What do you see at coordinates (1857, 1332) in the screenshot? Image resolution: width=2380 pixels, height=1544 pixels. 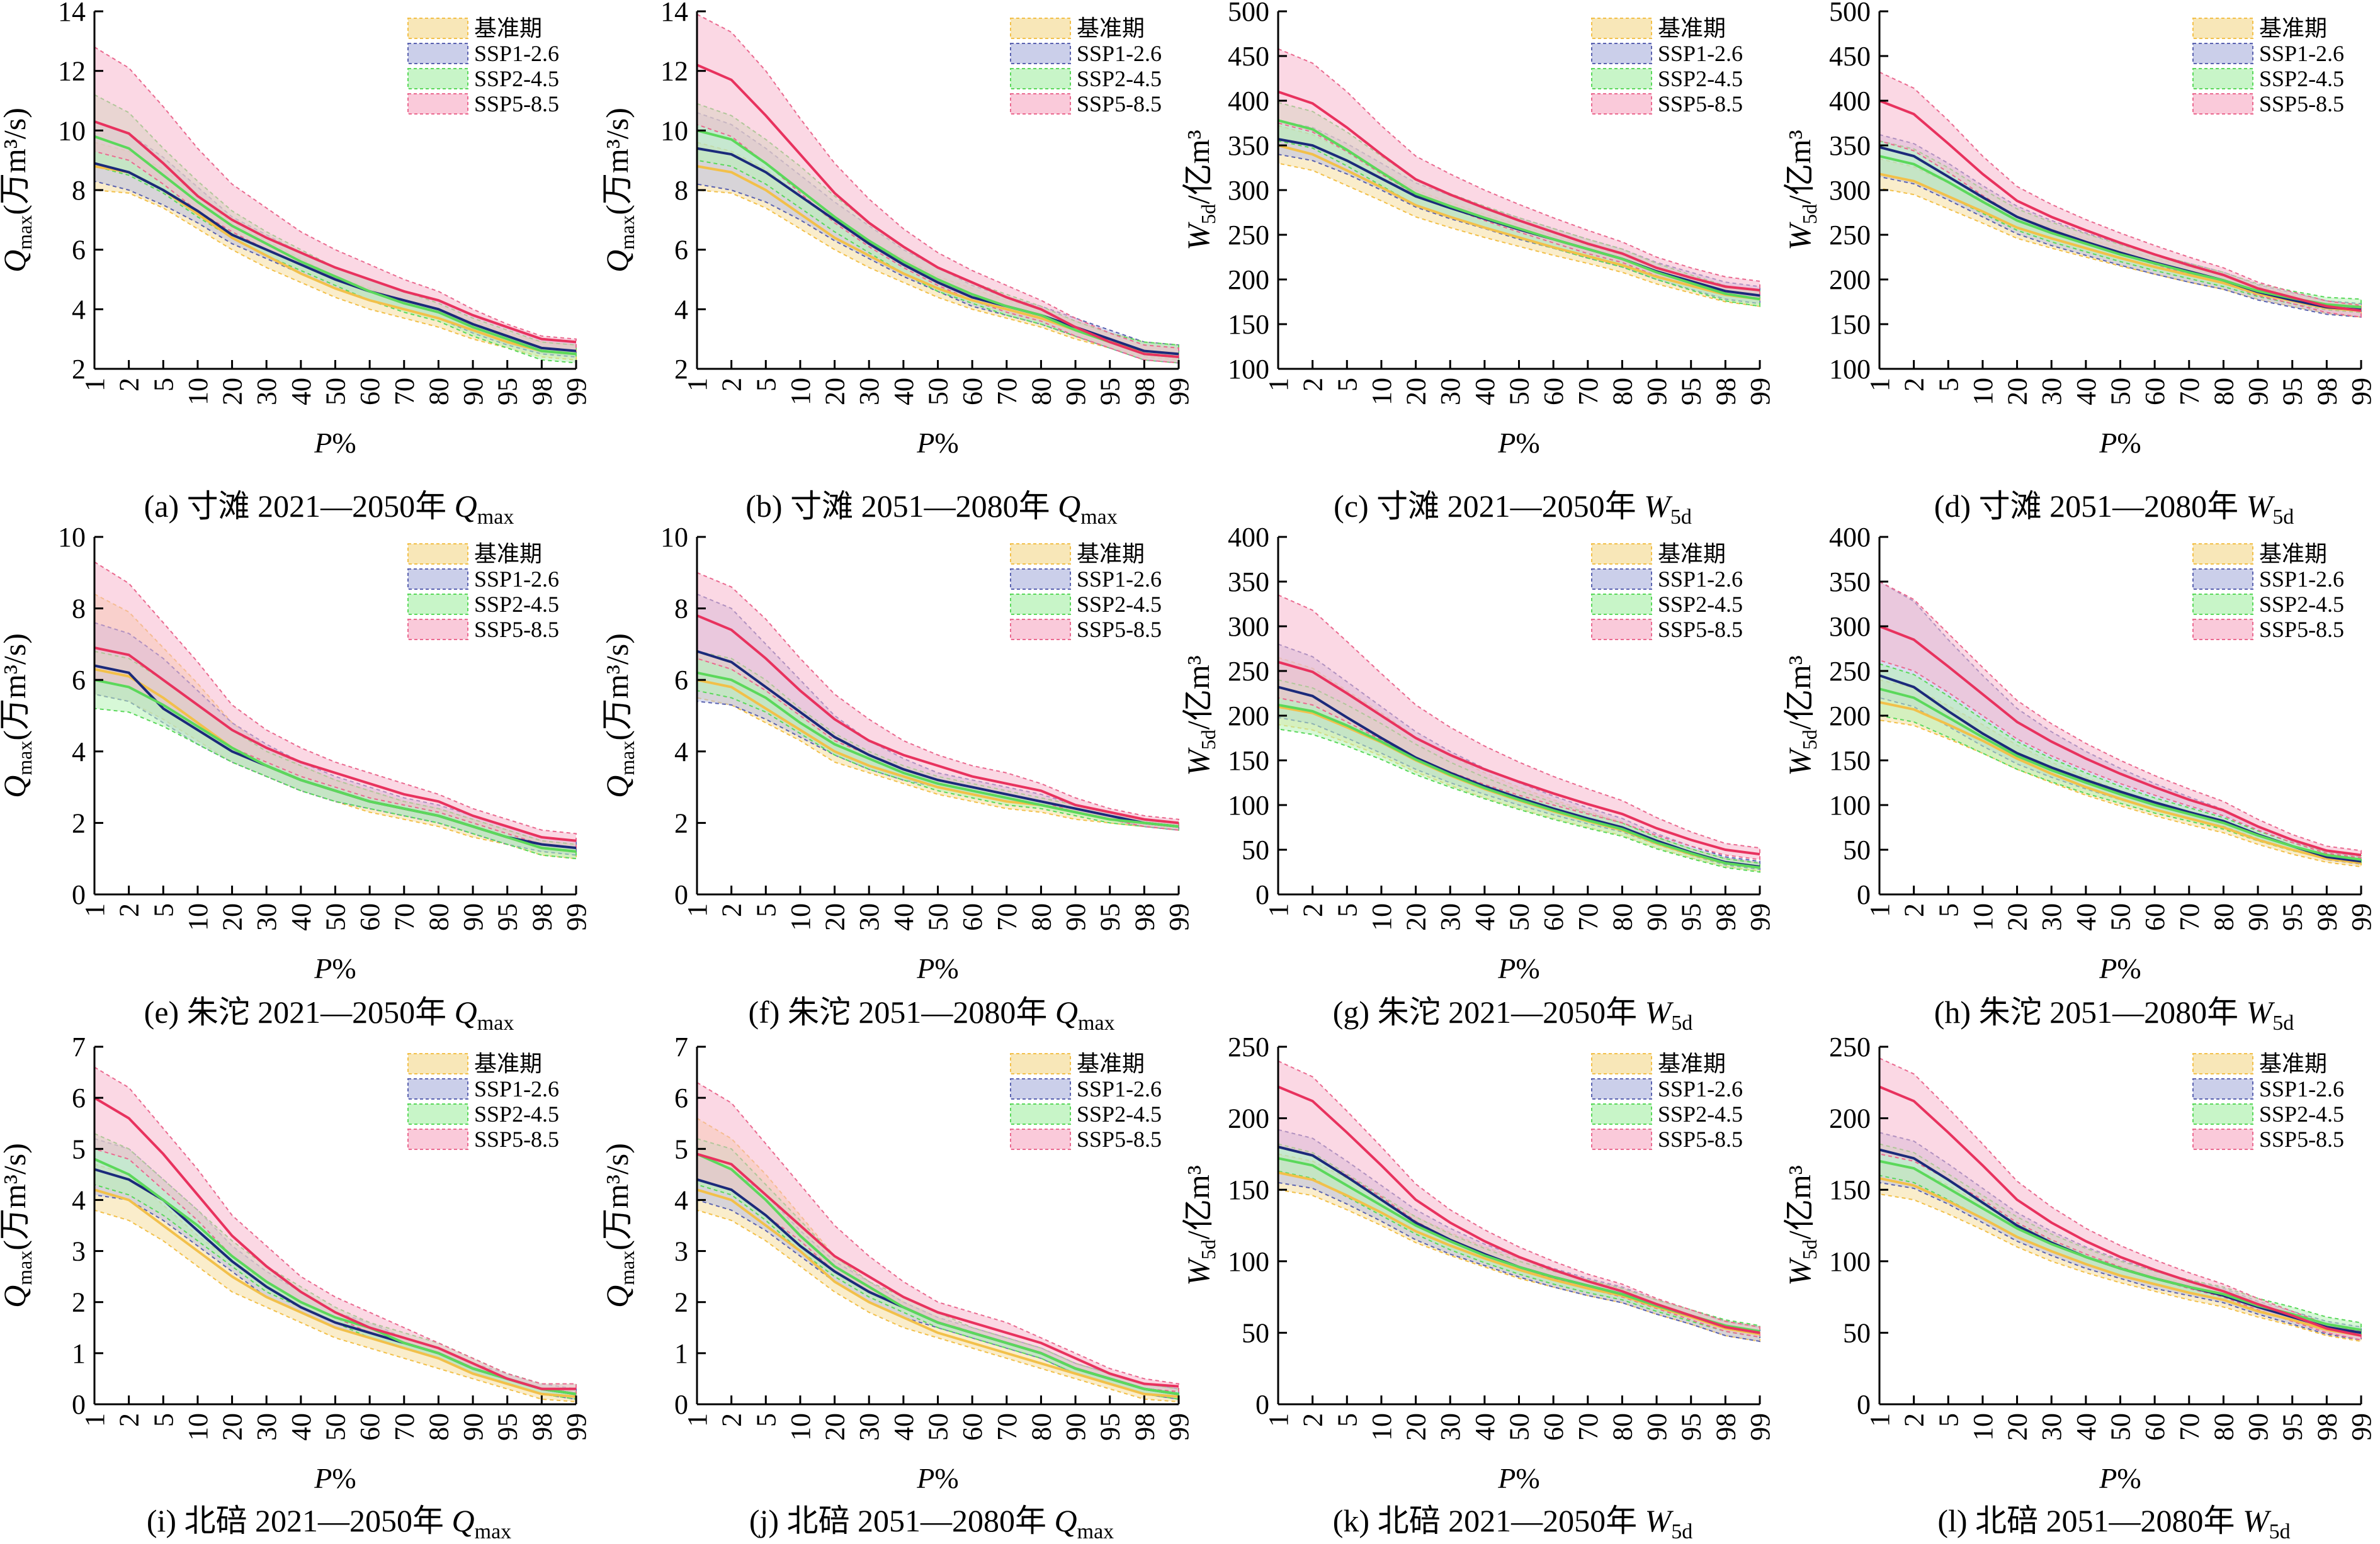 I see `y-tick-label: 50` at bounding box center [1857, 1332].